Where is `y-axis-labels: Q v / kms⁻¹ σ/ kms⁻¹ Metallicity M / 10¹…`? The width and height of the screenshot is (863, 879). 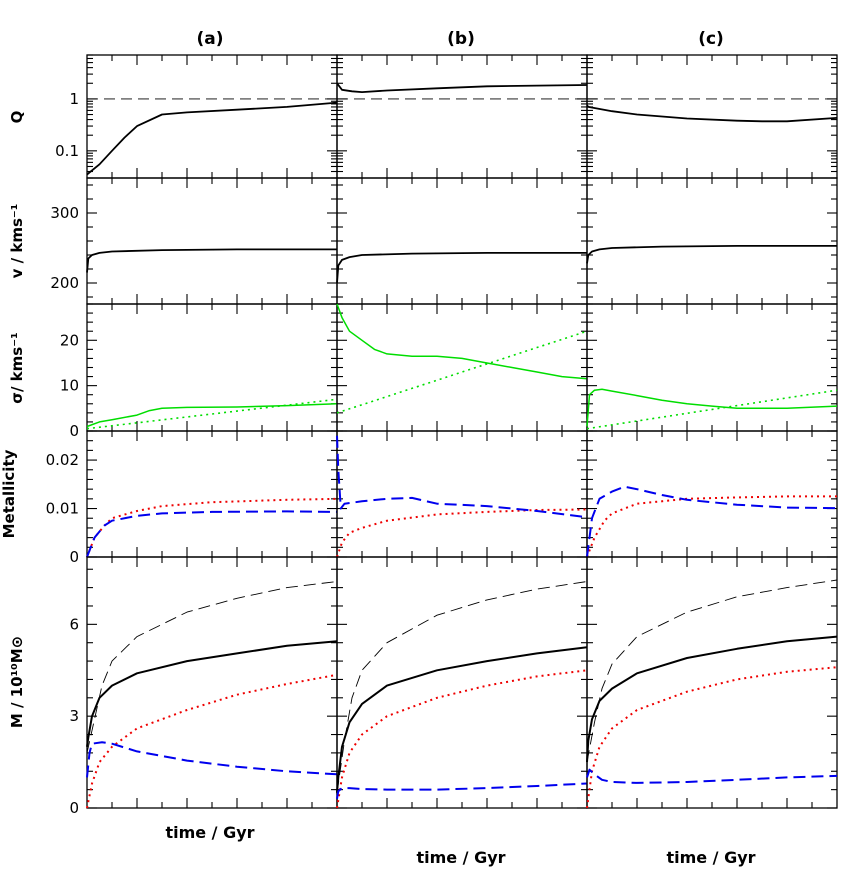
y-axis-labels: Q v / kms⁻¹ σ/ kms⁻¹ Metallicity M / 10¹… is located at coordinates (13, 420).